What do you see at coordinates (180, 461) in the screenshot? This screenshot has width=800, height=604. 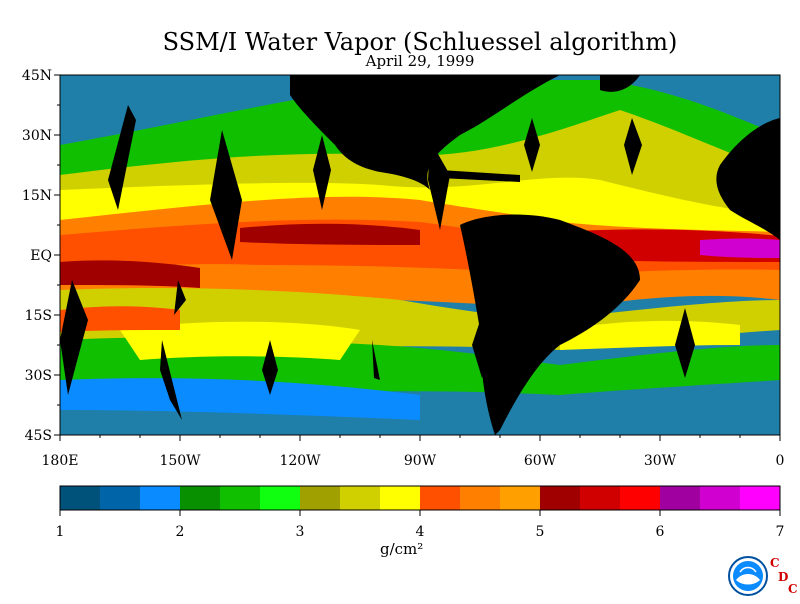 I see `lon-tick-label: 150W` at bounding box center [180, 461].